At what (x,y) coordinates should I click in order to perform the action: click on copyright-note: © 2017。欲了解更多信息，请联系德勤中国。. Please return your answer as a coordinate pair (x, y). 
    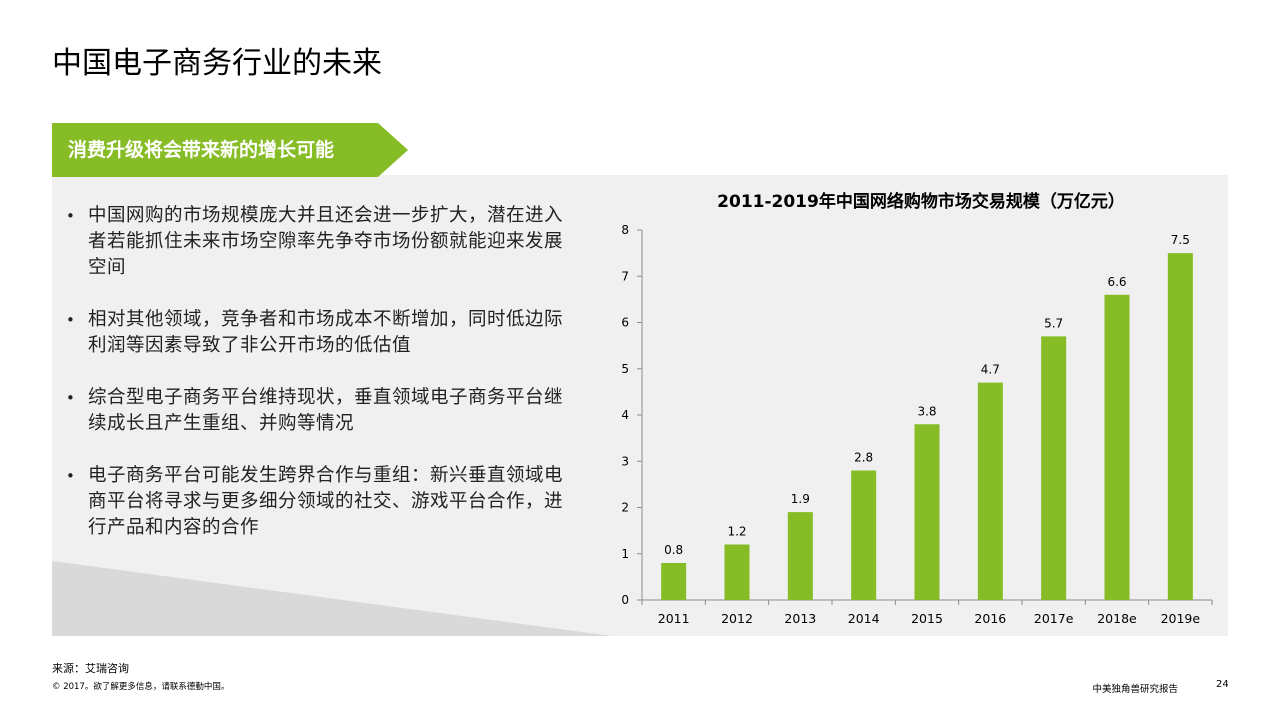
    Looking at the image, I should click on (141, 687).